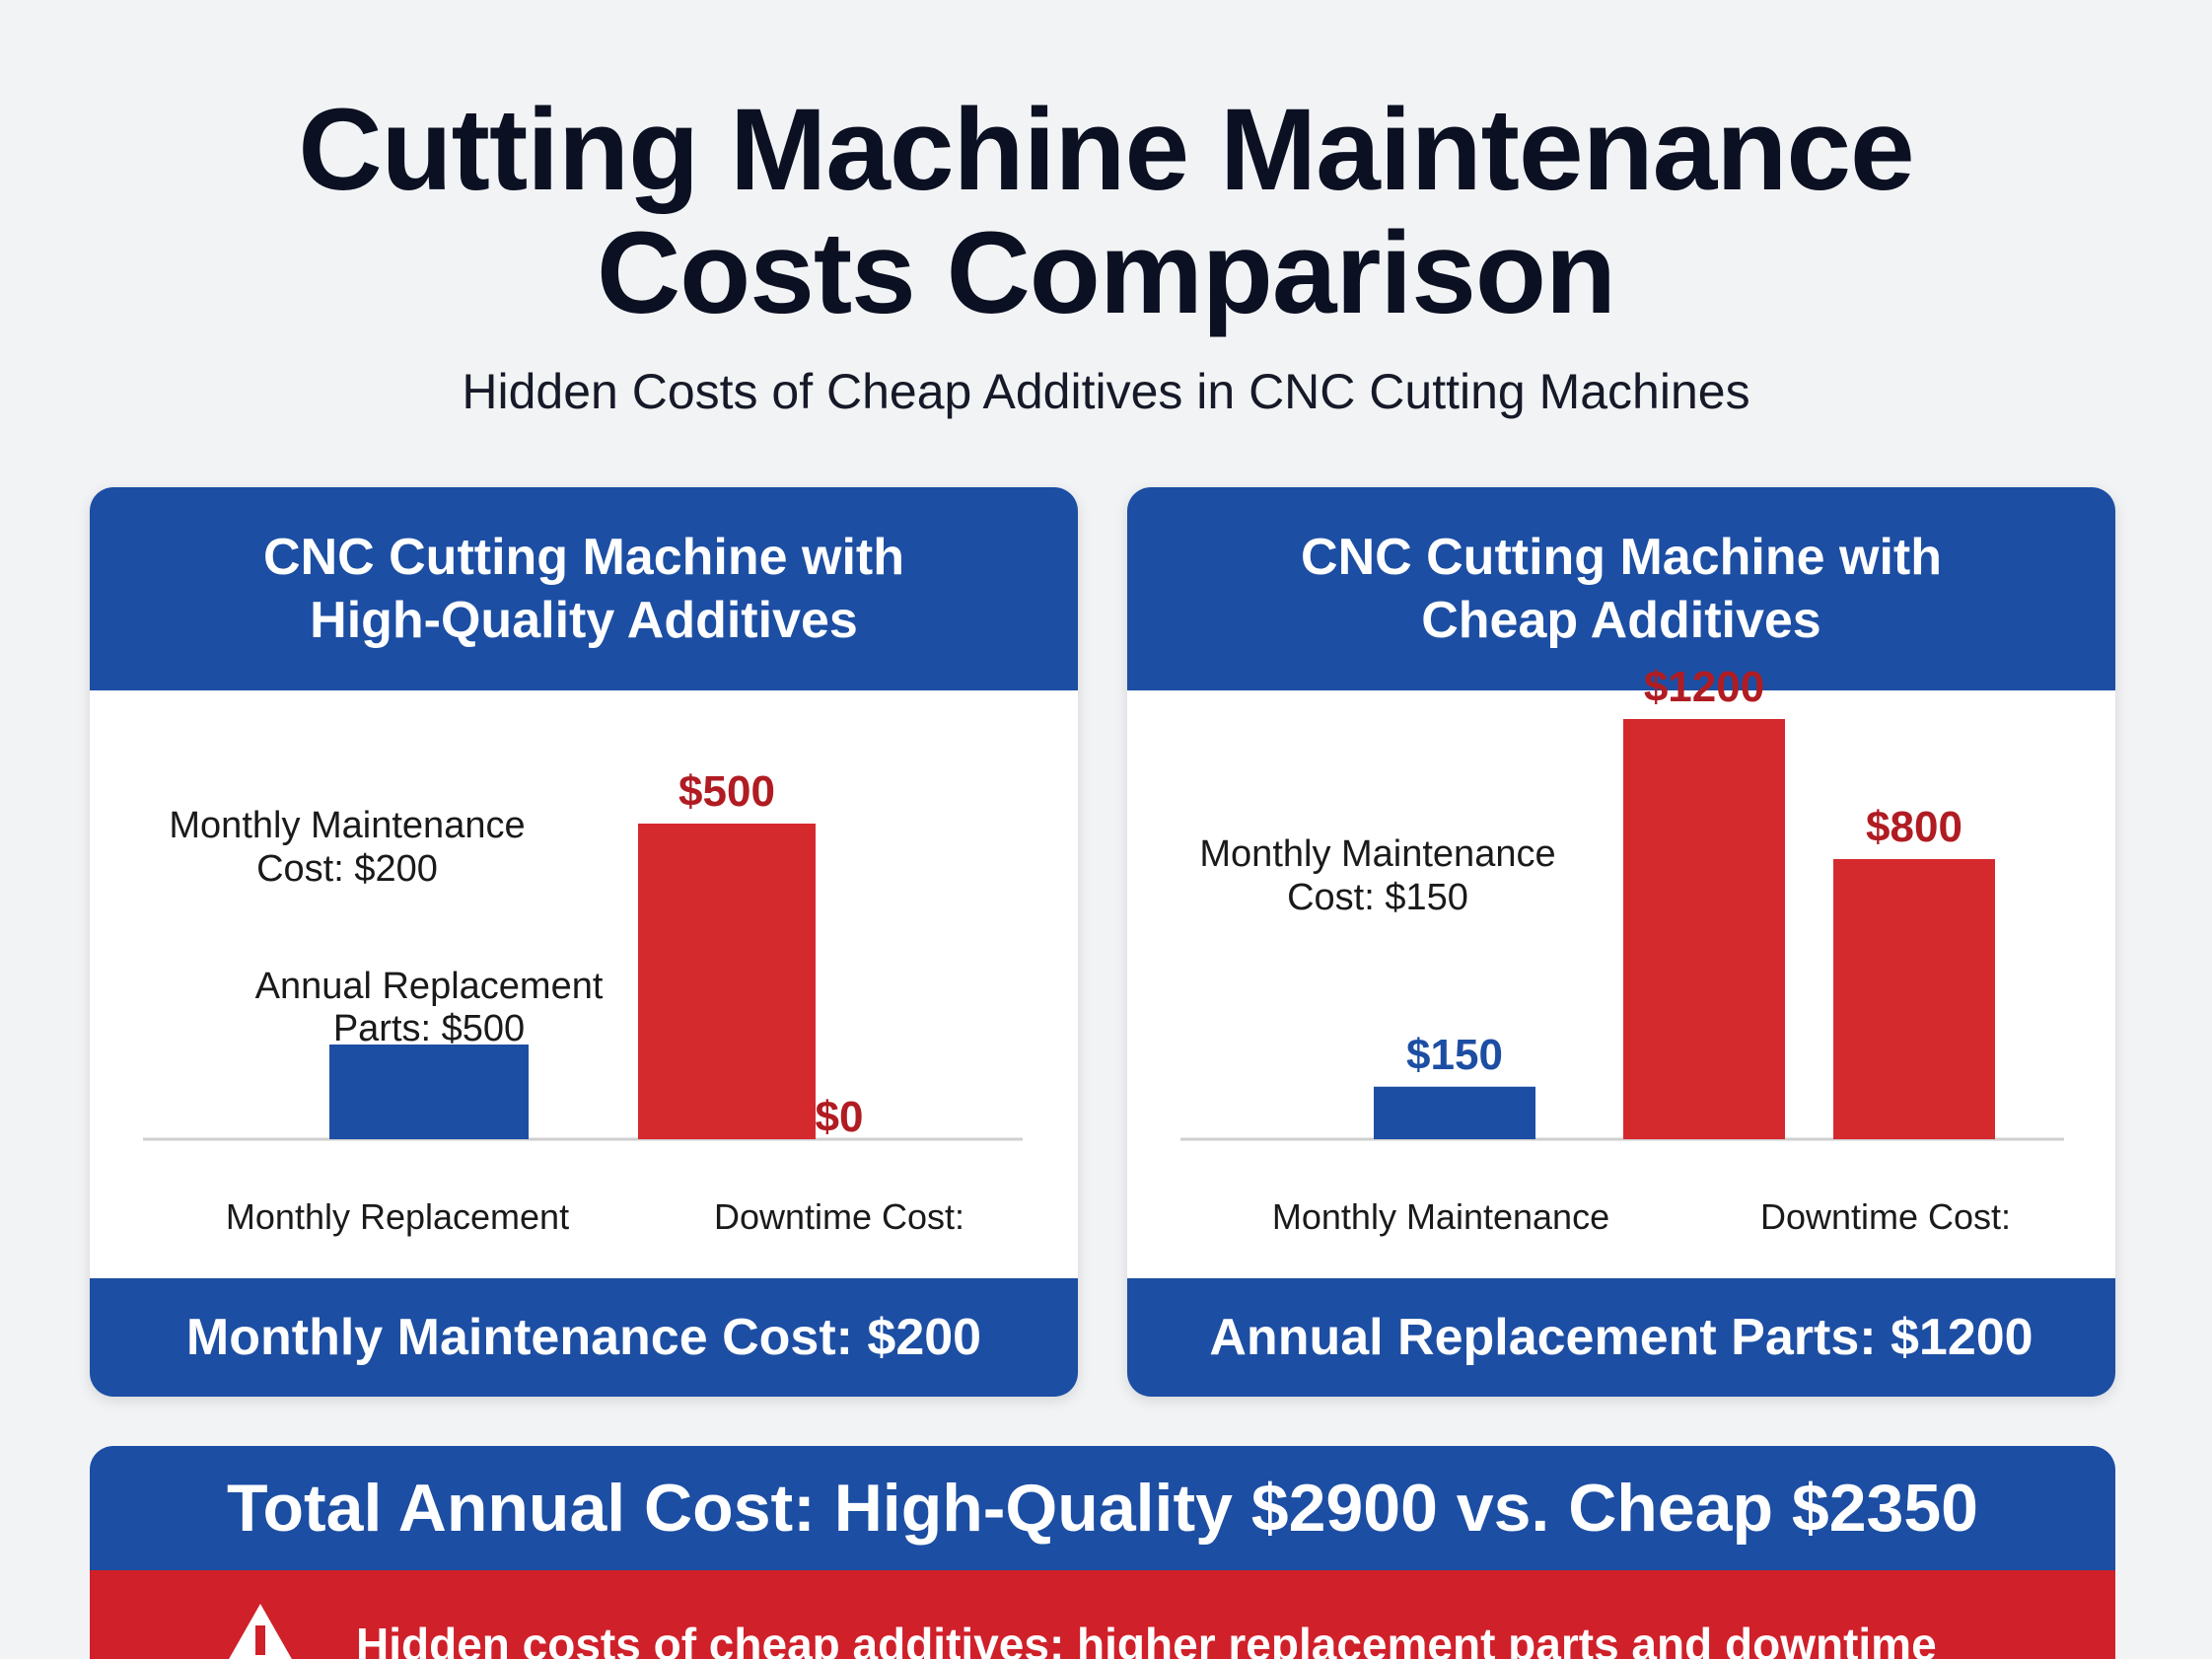  I want to click on bar-value-label-2: $0, so click(840, 1117).